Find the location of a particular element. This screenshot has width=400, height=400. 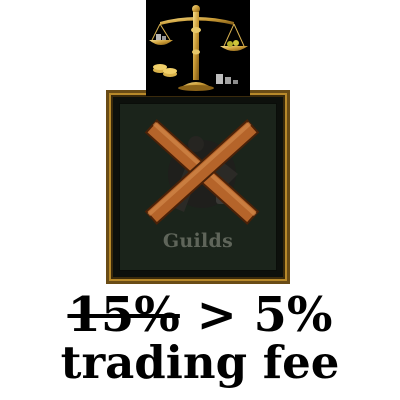

fee-change-line: 15% > 5% is located at coordinates (200, 315).